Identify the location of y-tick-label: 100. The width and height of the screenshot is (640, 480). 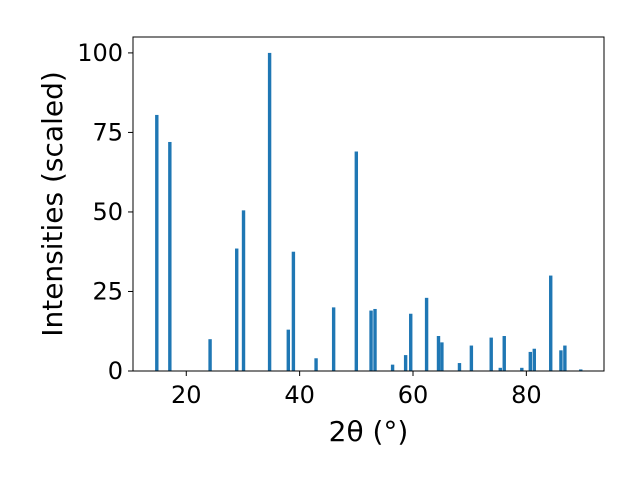
(100, 53).